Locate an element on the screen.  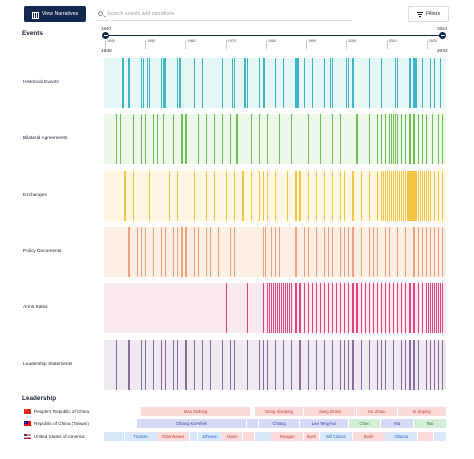
leader-term: Reagan is located at coordinates (287, 436).